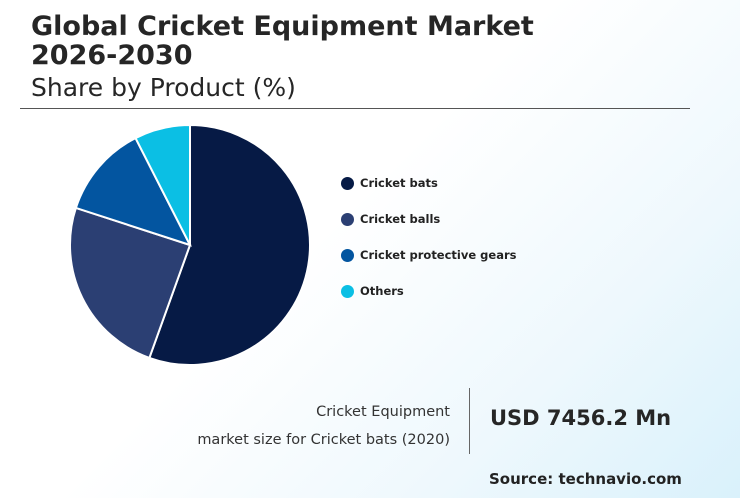 This screenshot has height=498, width=740. I want to click on caption-line-2: market size for Cricket bats (2020), so click(323, 440).